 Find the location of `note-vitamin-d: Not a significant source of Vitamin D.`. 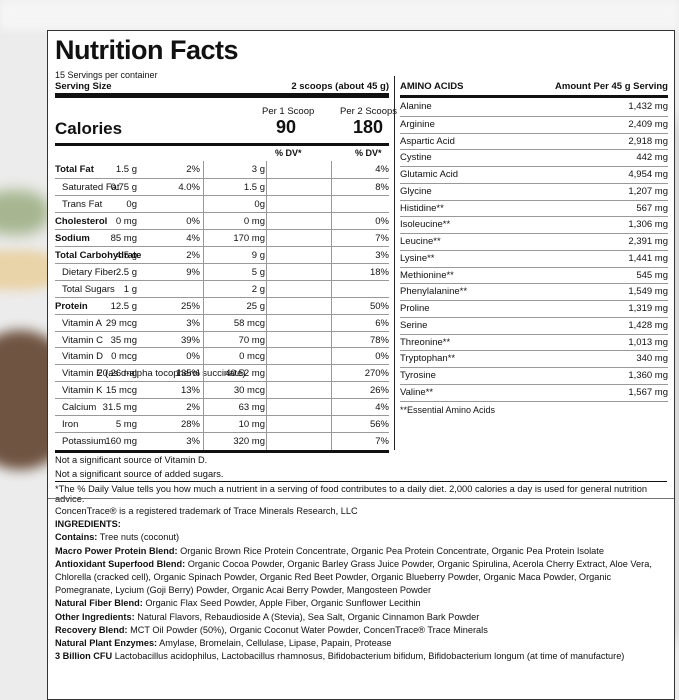

note-vitamin-d: Not a significant source of Vitamin D. is located at coordinates (131, 460).